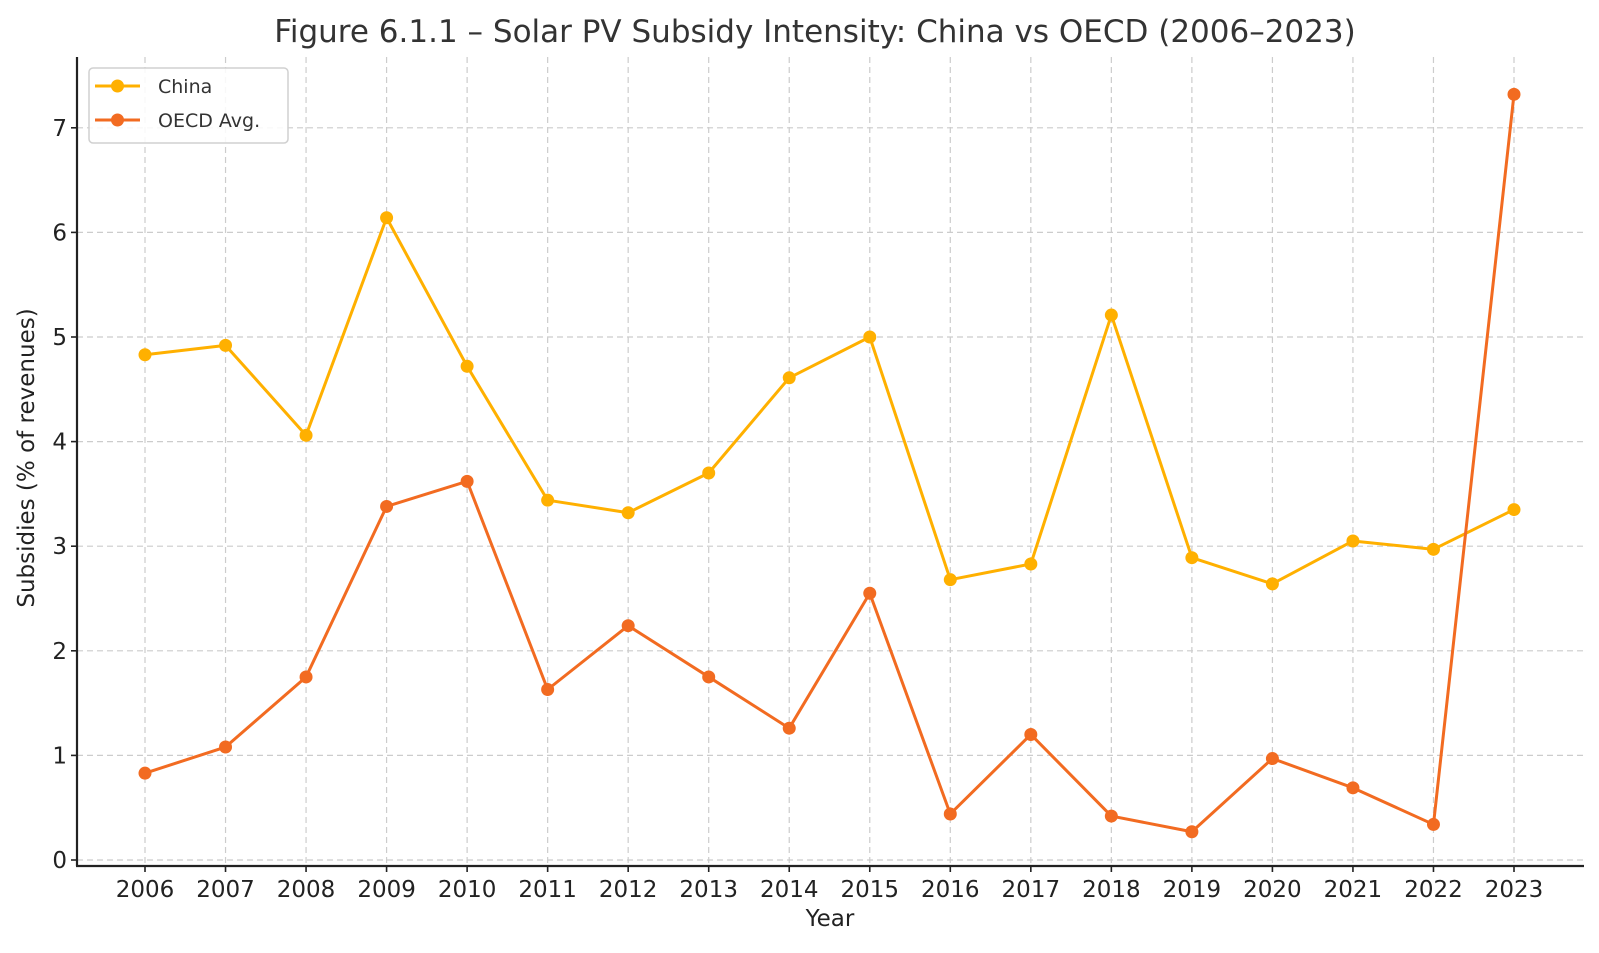 This screenshot has height=953, width=1599. What do you see at coordinates (789, 890) in the screenshot?
I see `x-tick-label: 2014` at bounding box center [789, 890].